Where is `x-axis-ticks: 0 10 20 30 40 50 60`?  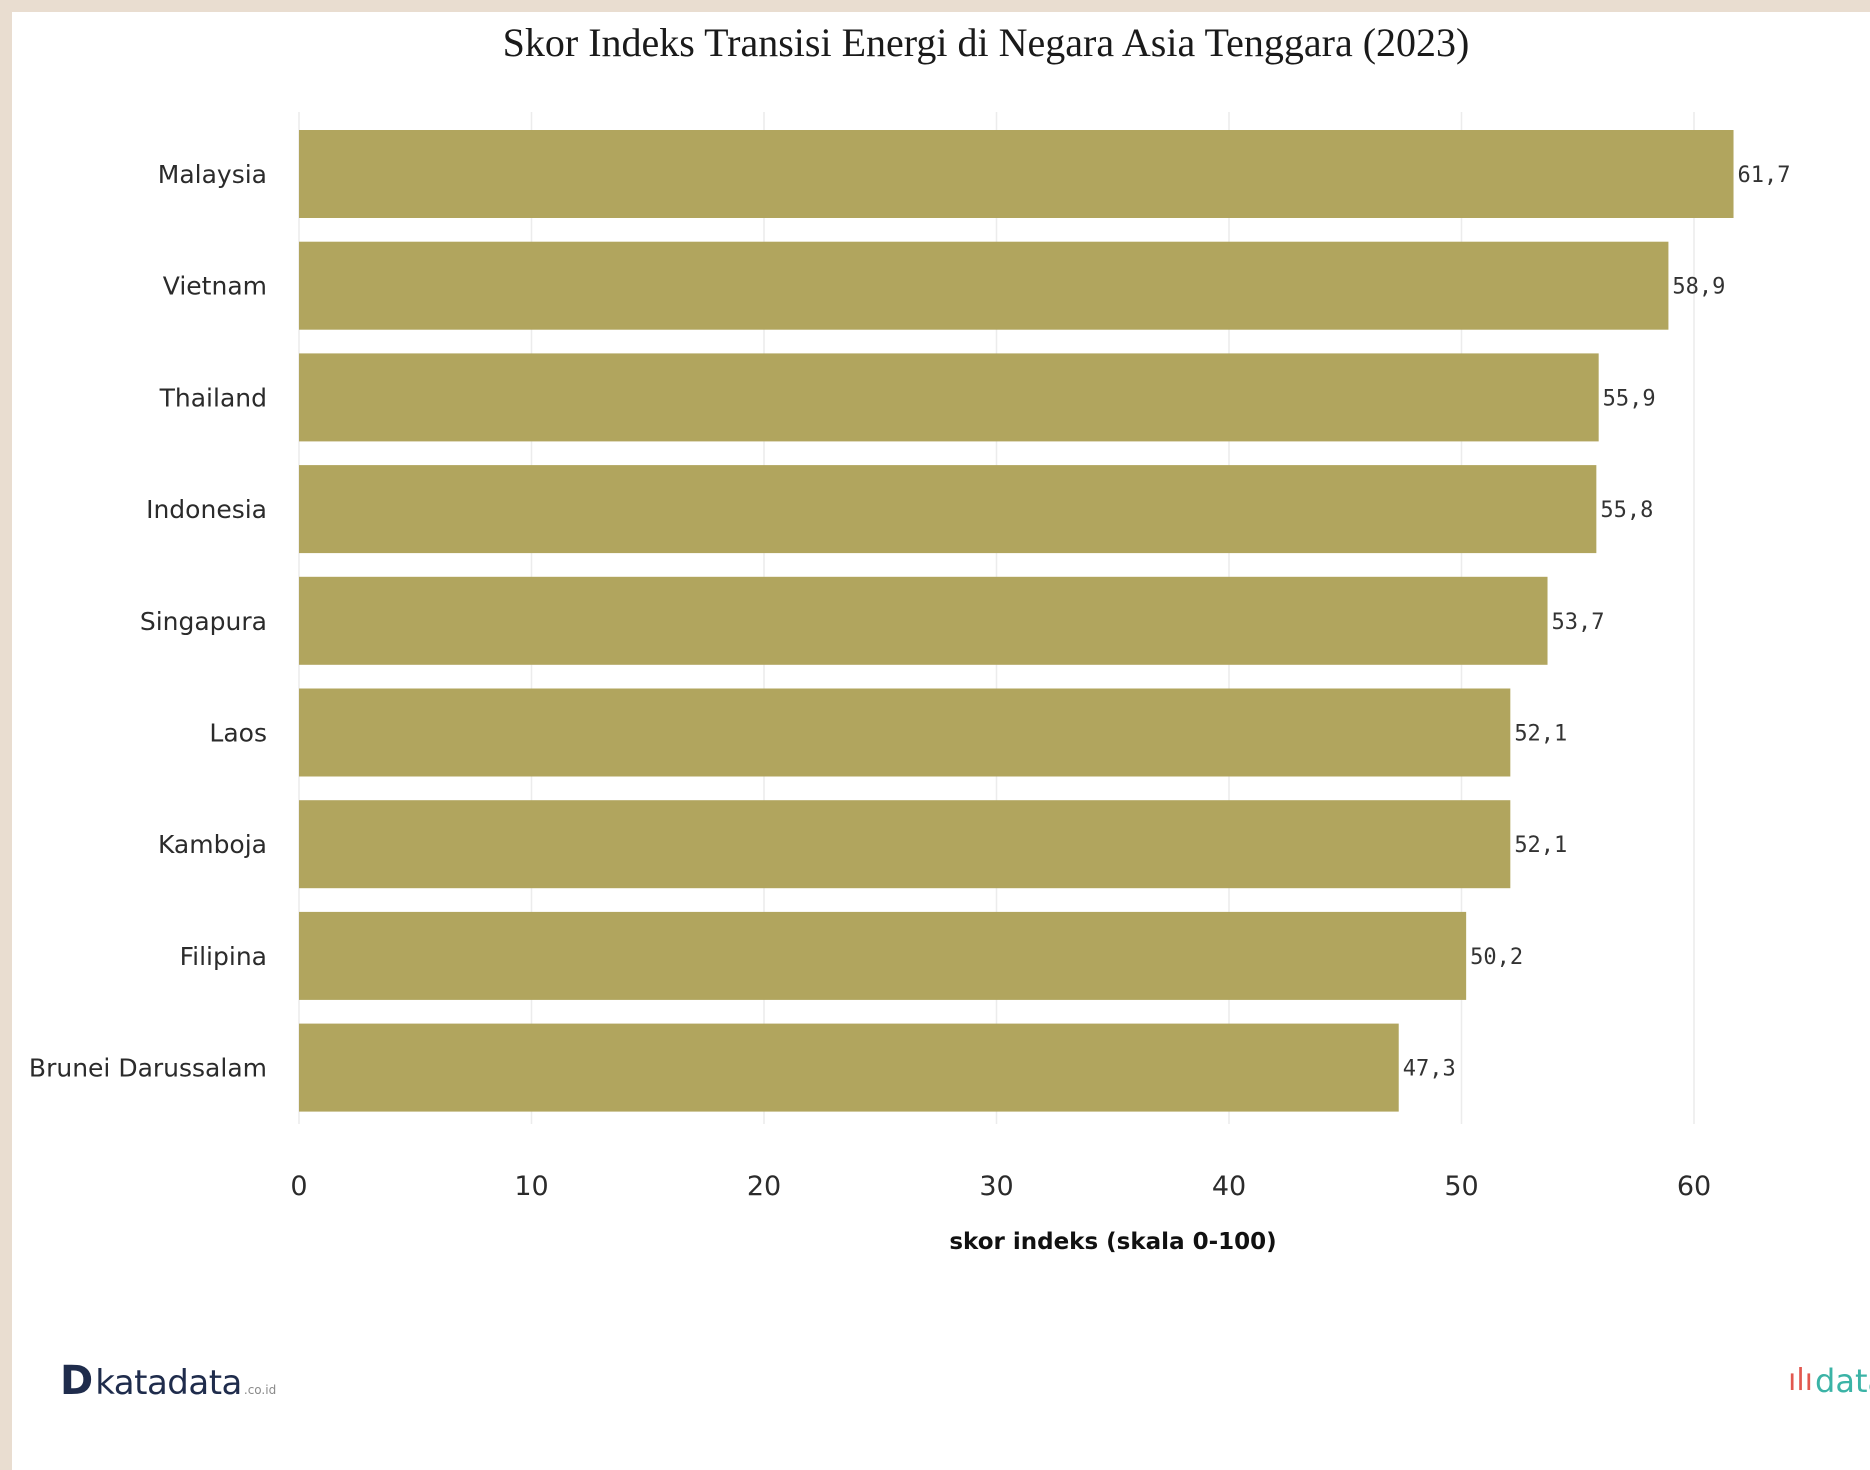
x-axis-ticks: 0 10 20 30 40 50 60 is located at coordinates (1000, 1186).